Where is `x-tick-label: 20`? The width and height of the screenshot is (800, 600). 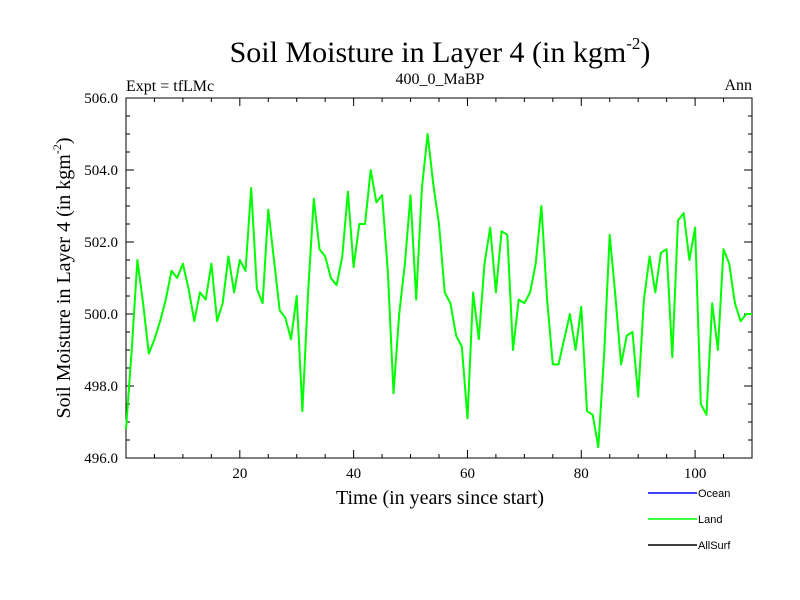
x-tick-label: 20 is located at coordinates (239, 474).